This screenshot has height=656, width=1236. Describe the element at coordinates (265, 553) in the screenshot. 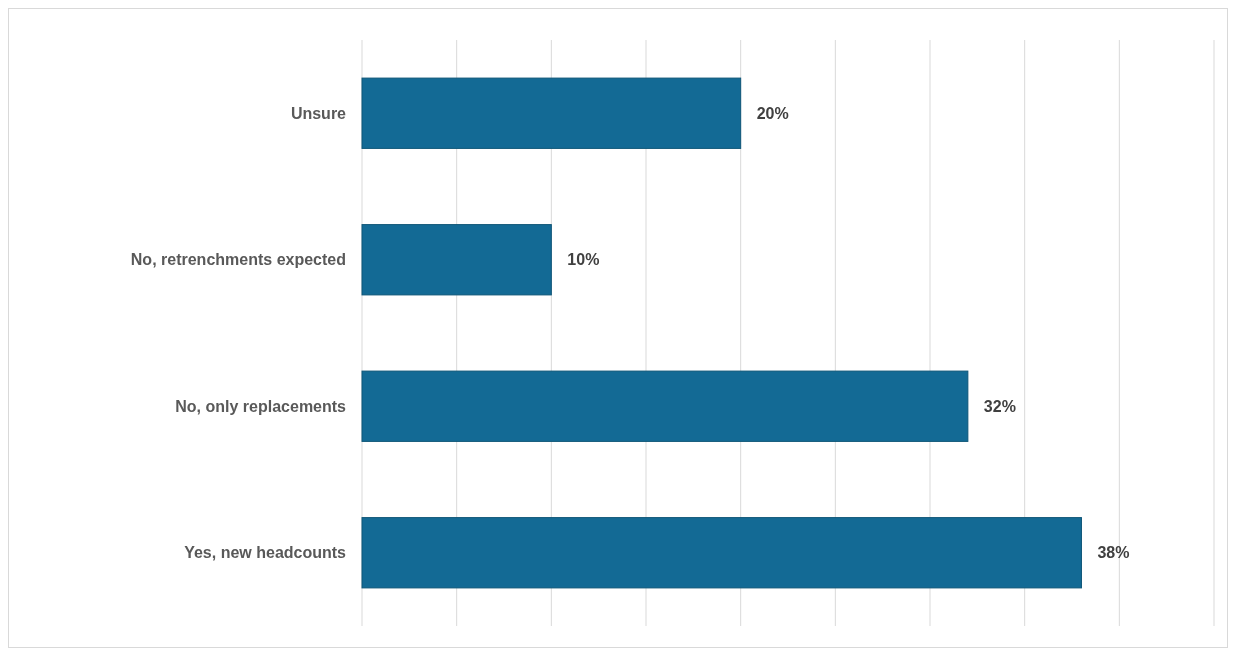

I see `y-tick-label: Yes, new headcounts` at that location.